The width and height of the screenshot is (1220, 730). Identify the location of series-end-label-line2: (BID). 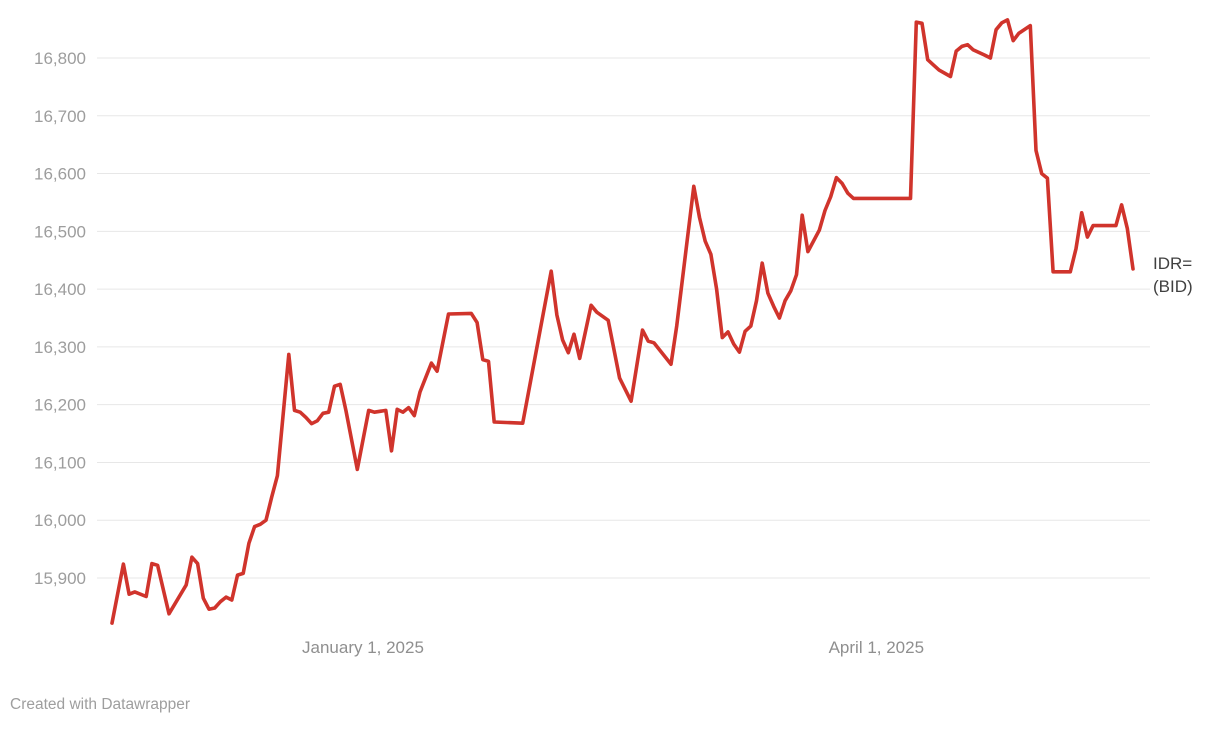
(1173, 286).